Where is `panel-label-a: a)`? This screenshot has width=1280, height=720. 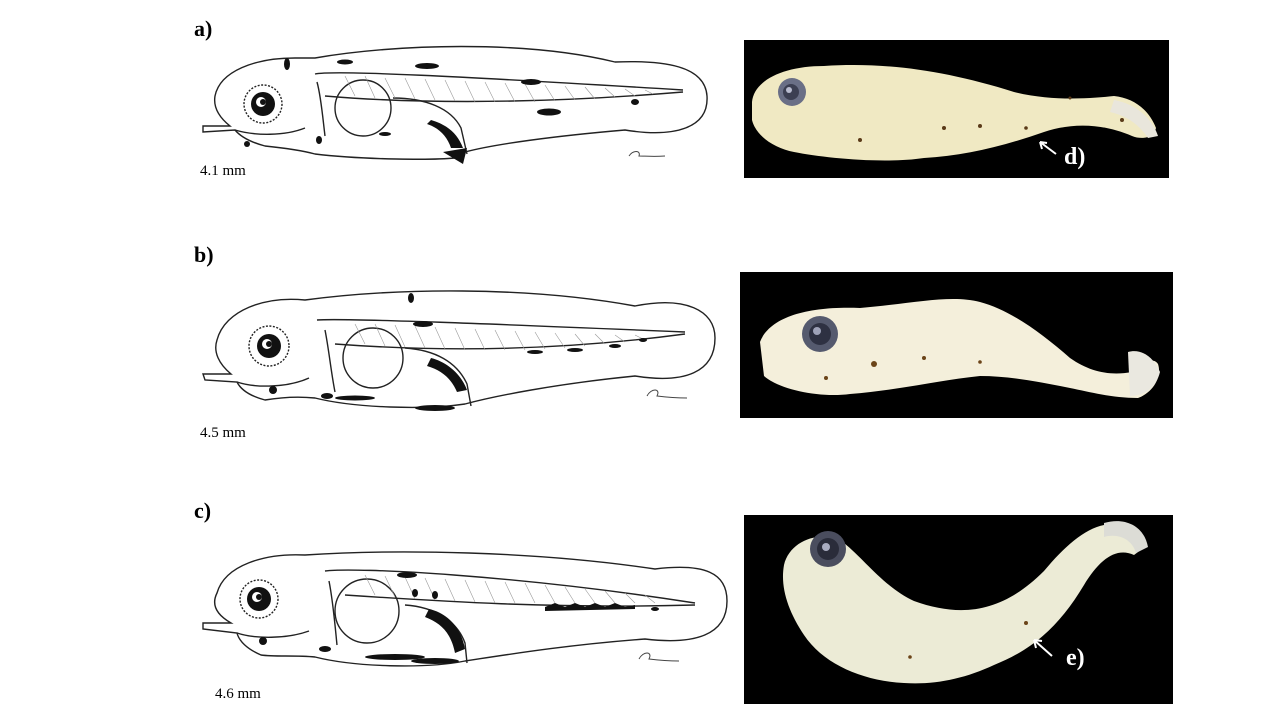 panel-label-a: a) is located at coordinates (203, 28).